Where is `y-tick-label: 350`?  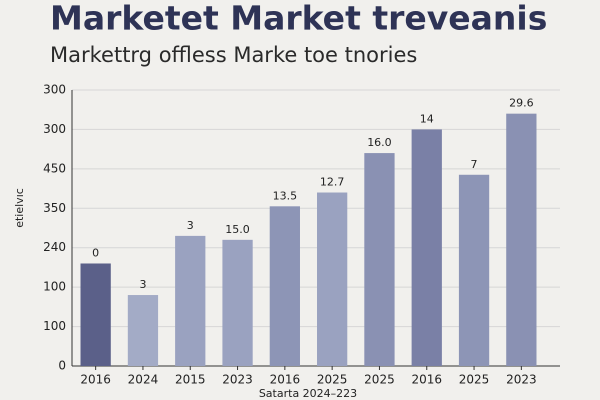
y-tick-label: 350 is located at coordinates (54, 208).